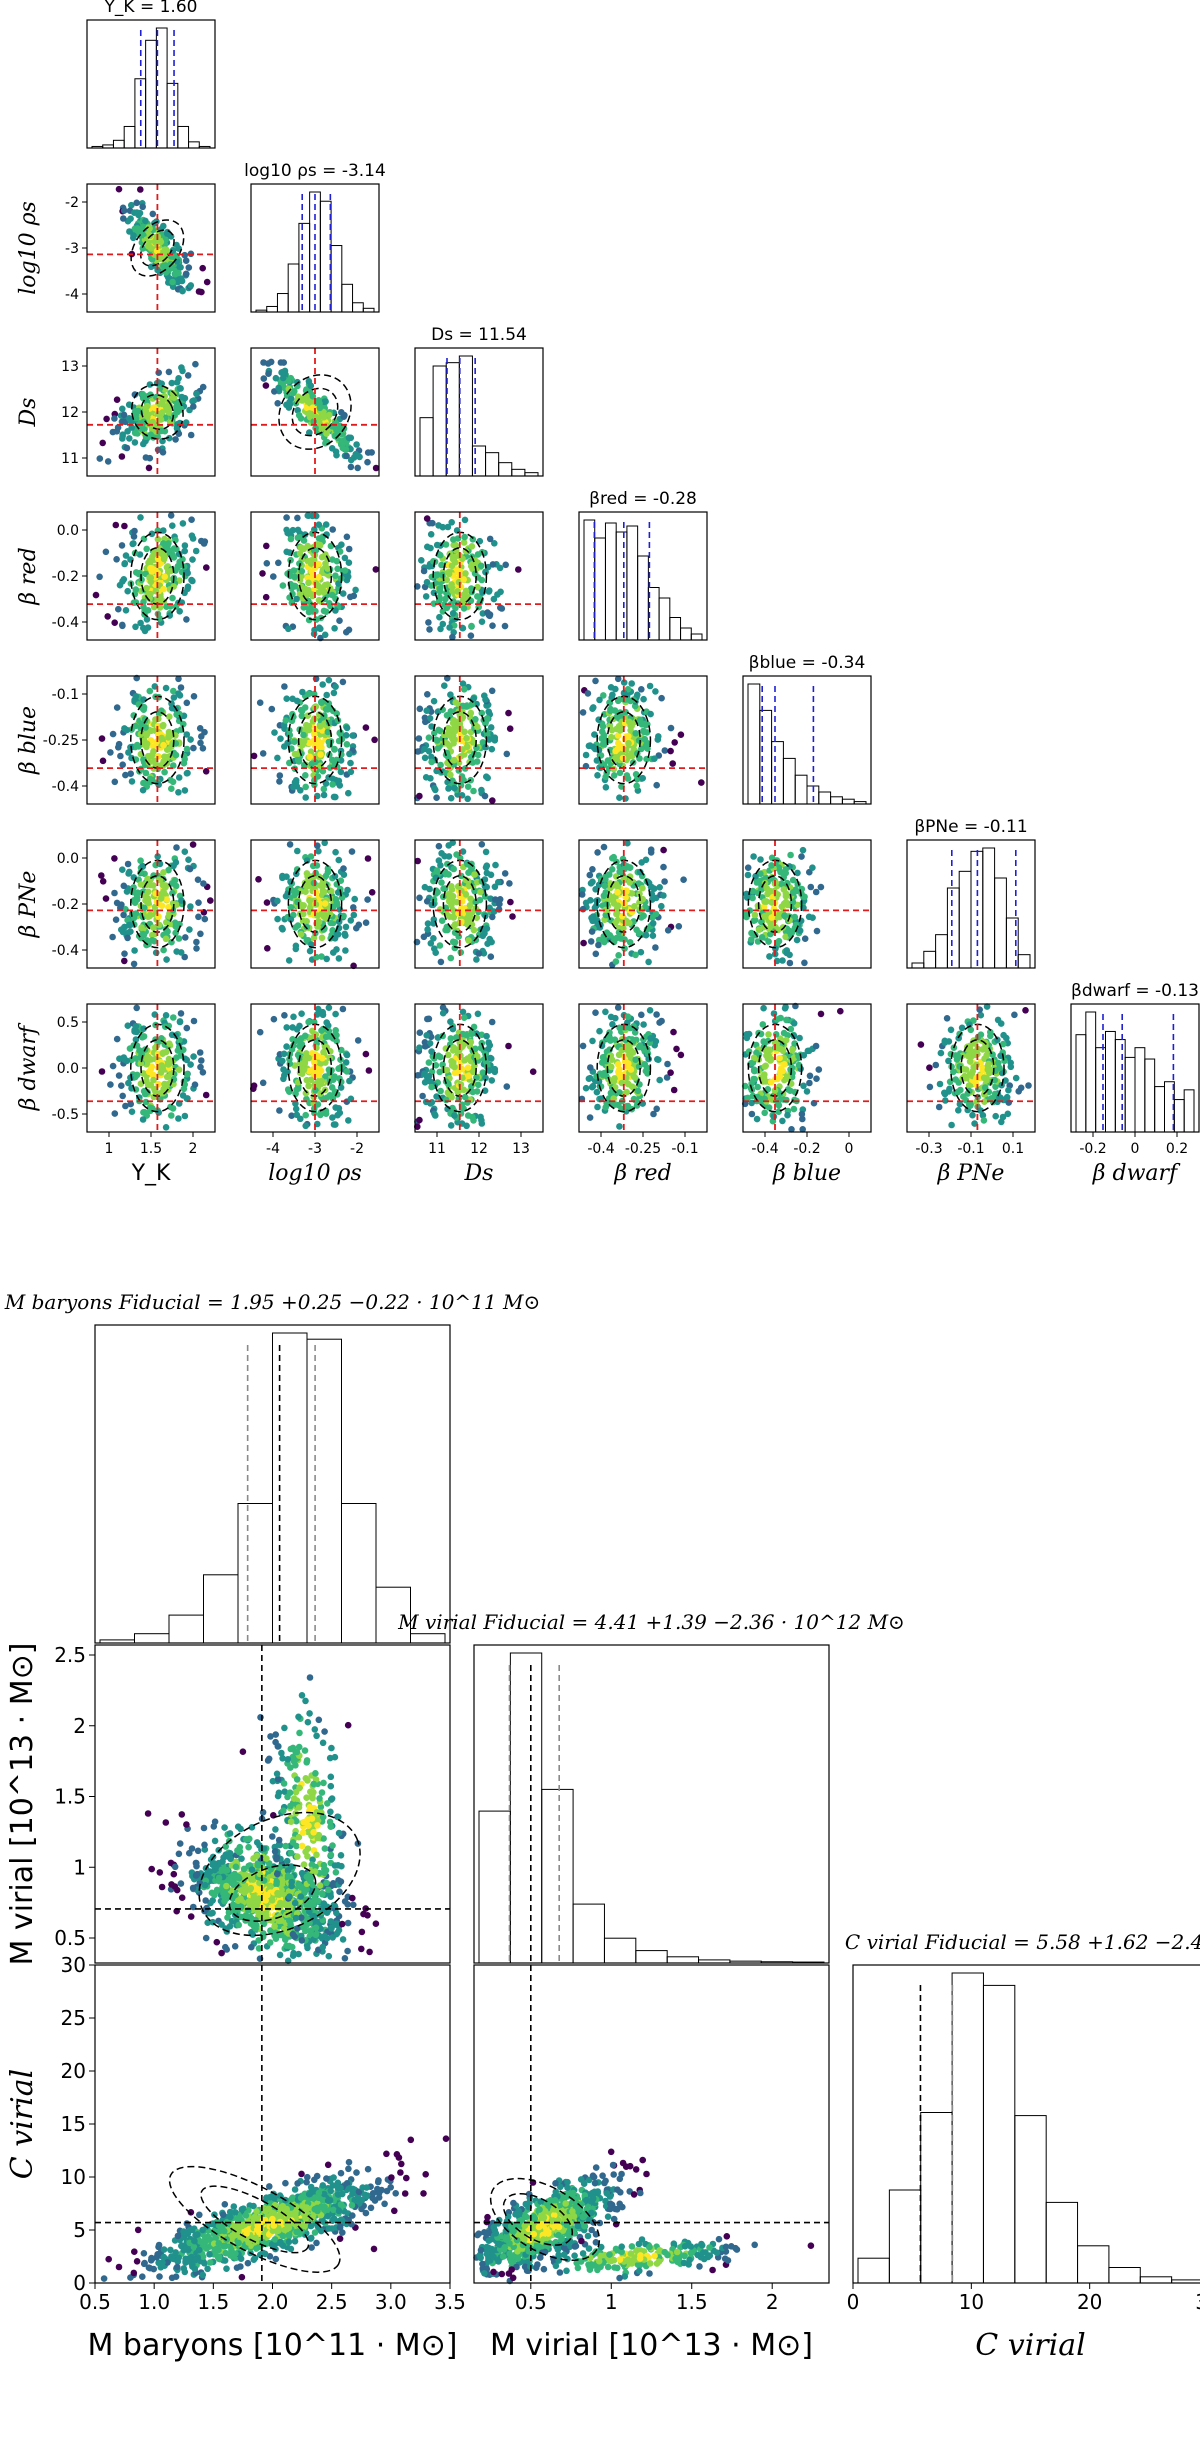  I want to click on ylabel-log10_rho_s: log10 ρs, so click(28, 248).